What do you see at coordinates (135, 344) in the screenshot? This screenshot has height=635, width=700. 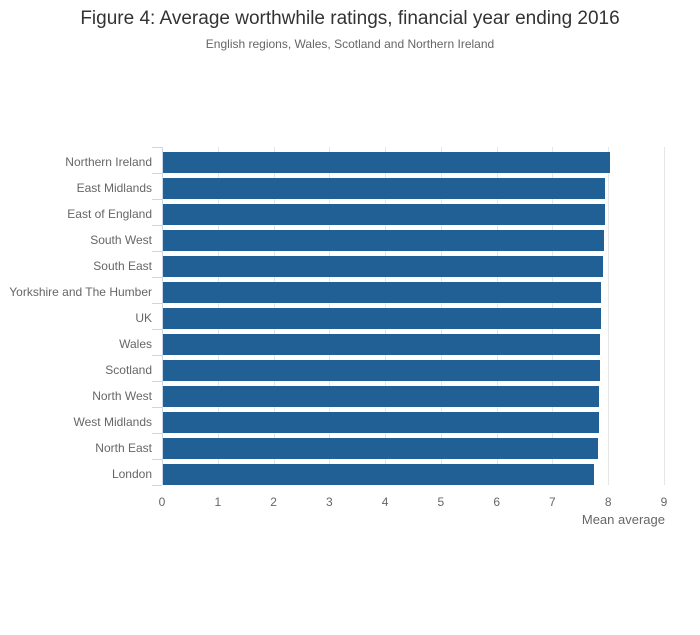 I see `category-label: Wales` at bounding box center [135, 344].